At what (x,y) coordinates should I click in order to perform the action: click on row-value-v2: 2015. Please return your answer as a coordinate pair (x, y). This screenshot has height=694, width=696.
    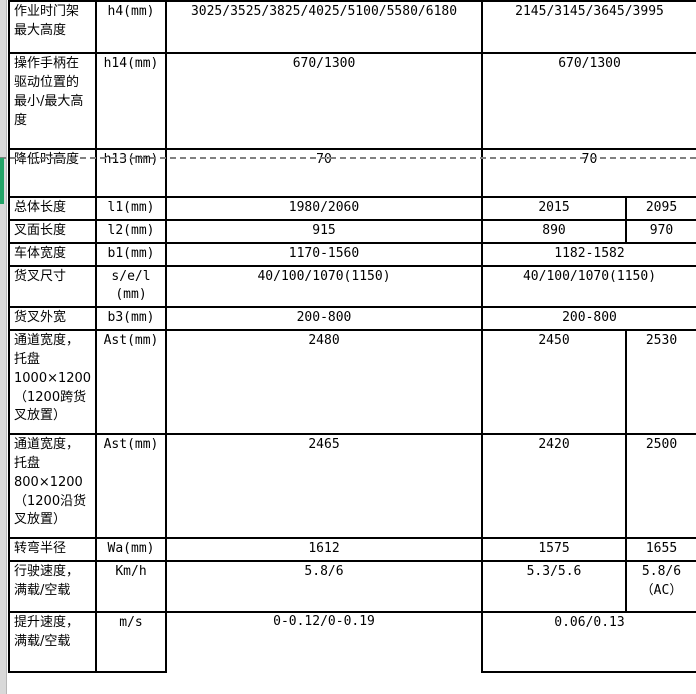
    Looking at the image, I should click on (554, 208).